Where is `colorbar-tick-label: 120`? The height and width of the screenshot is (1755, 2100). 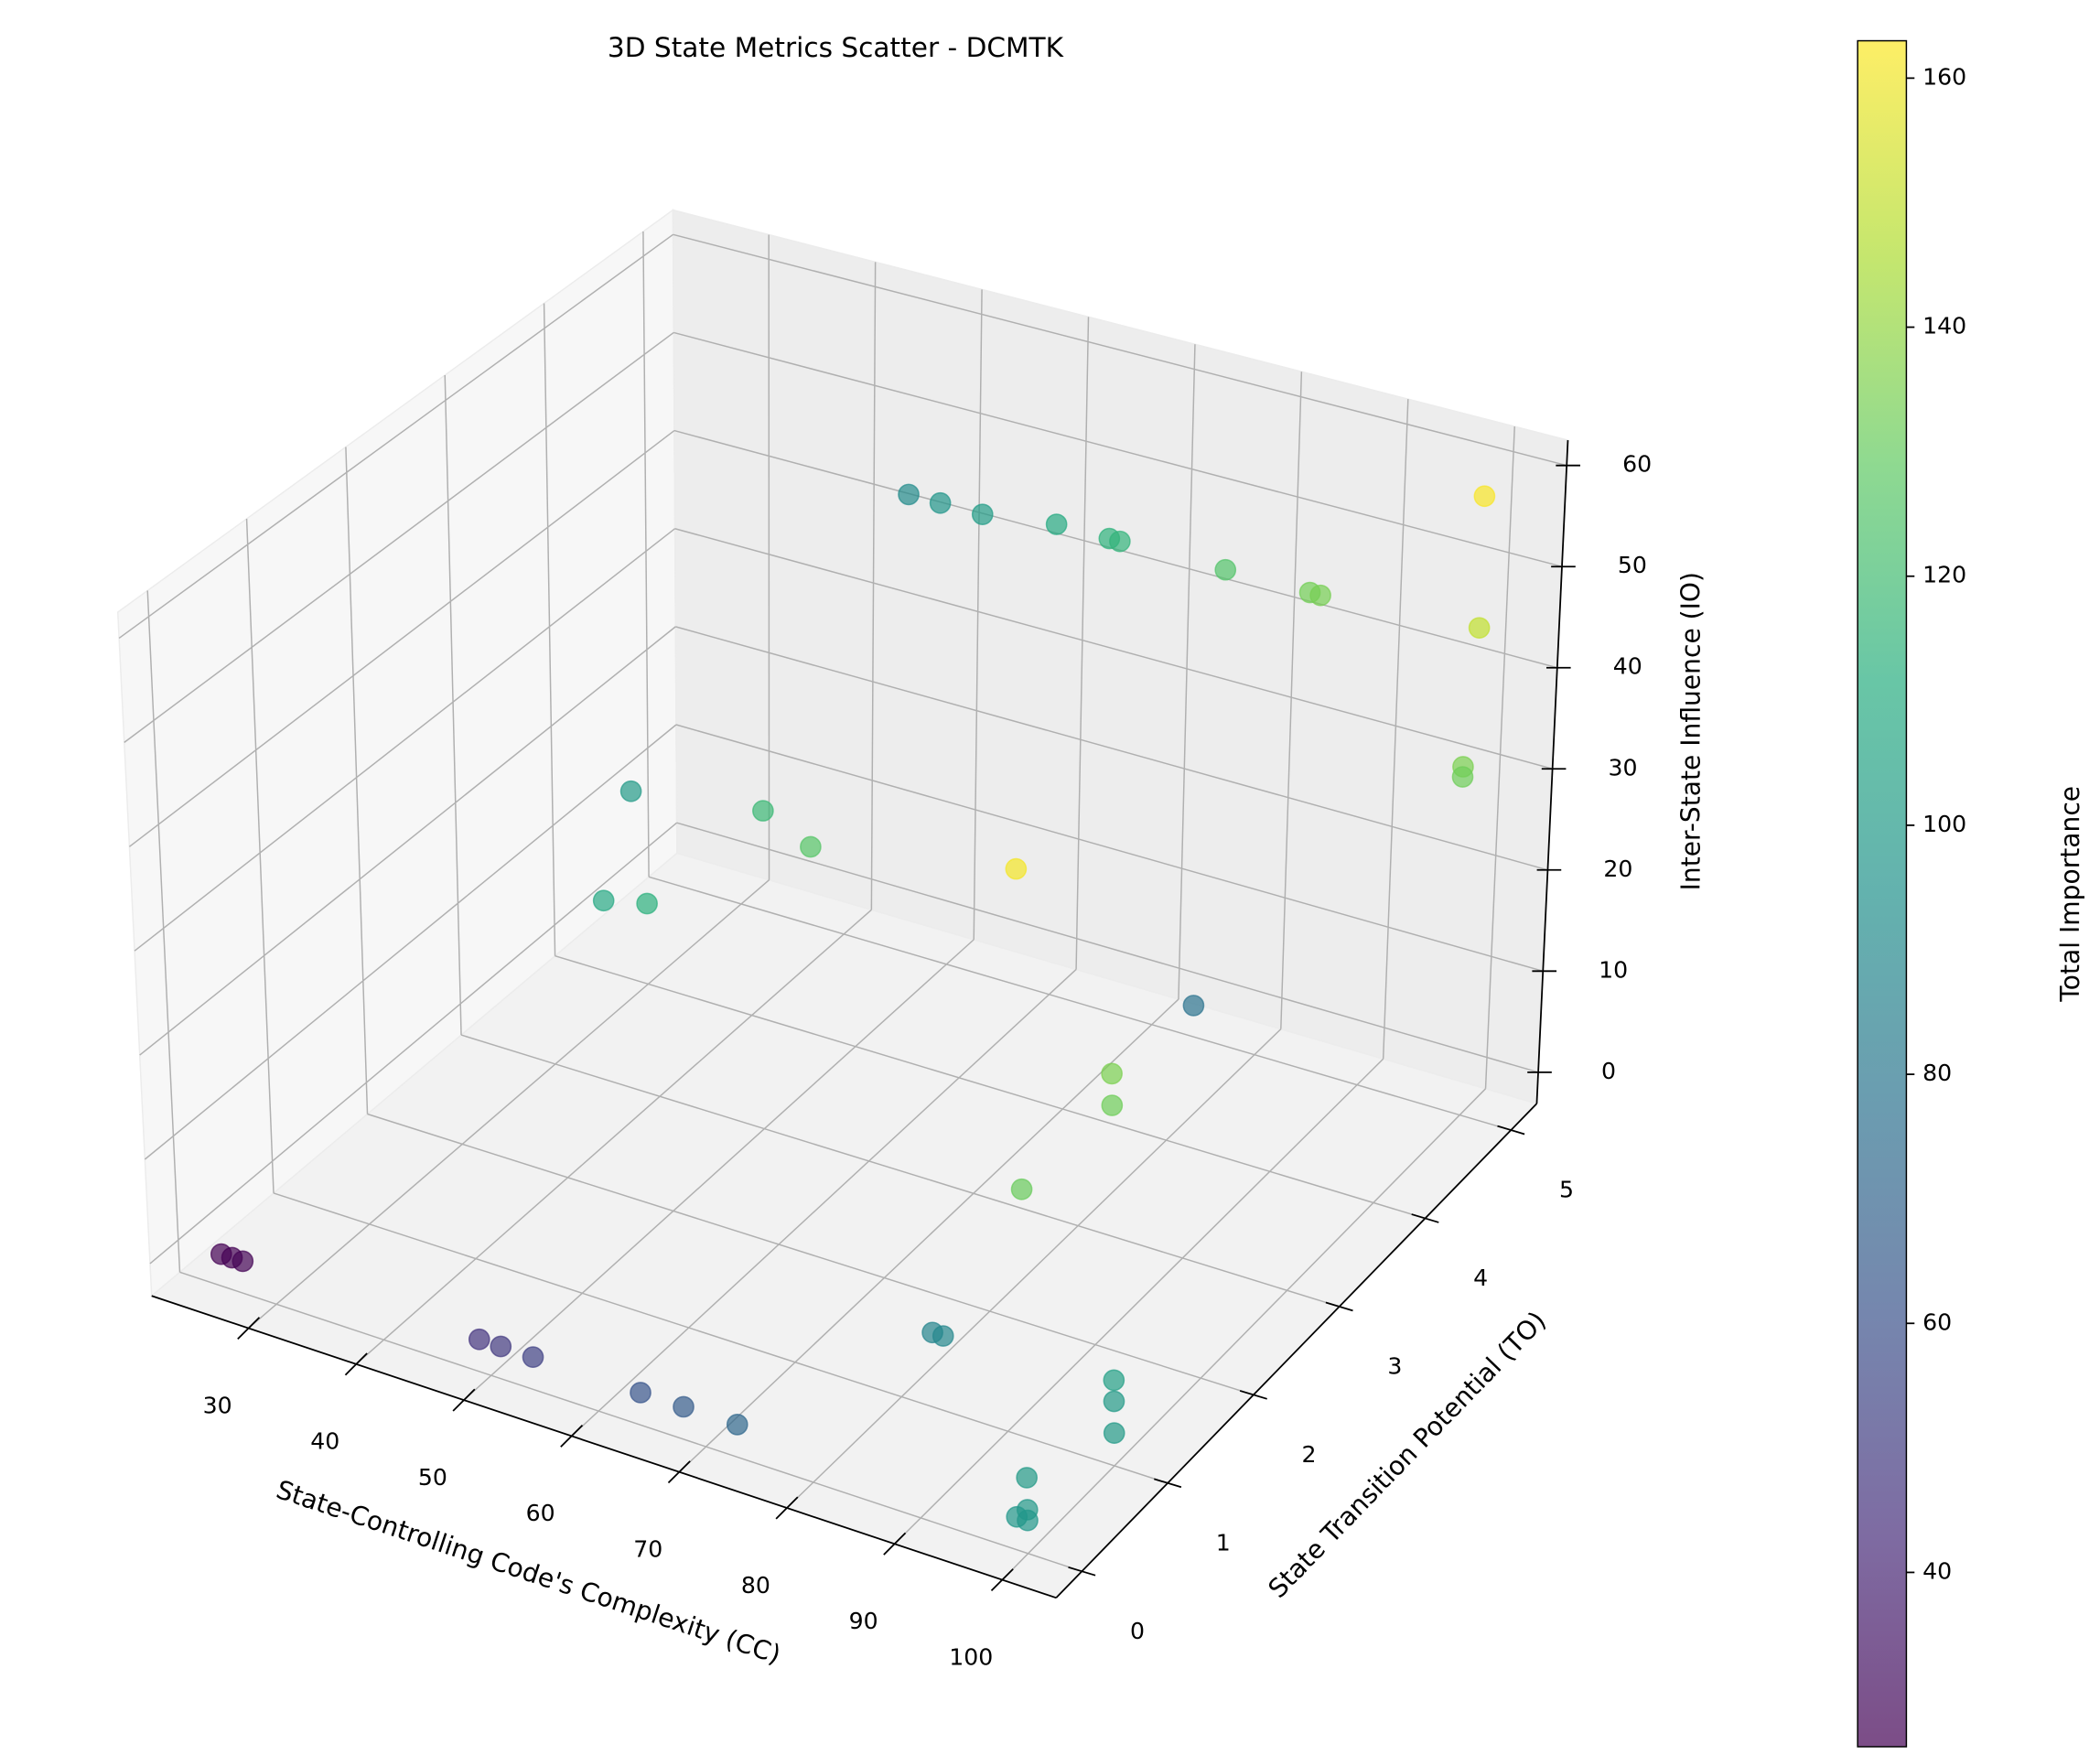
colorbar-tick-label: 120 is located at coordinates (1944, 575).